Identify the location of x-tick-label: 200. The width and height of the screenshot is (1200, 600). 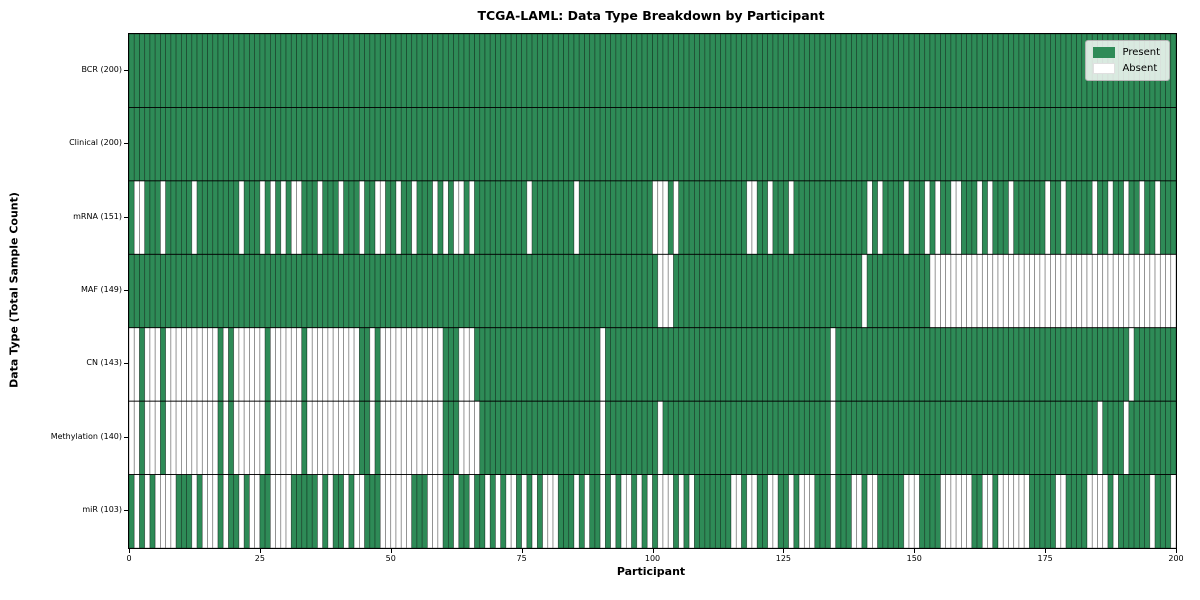
(1176, 558).